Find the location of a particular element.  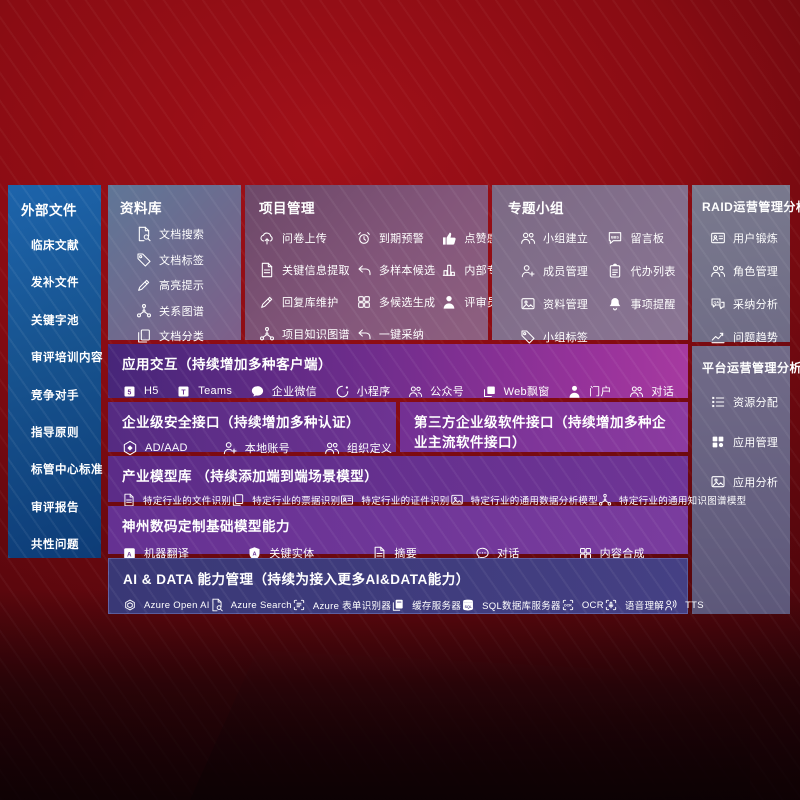

app-interaction-items: H5 Teams 企业微信 小程序 公众号 Web飘窗 门户 对话 is located at coordinates (398, 391).